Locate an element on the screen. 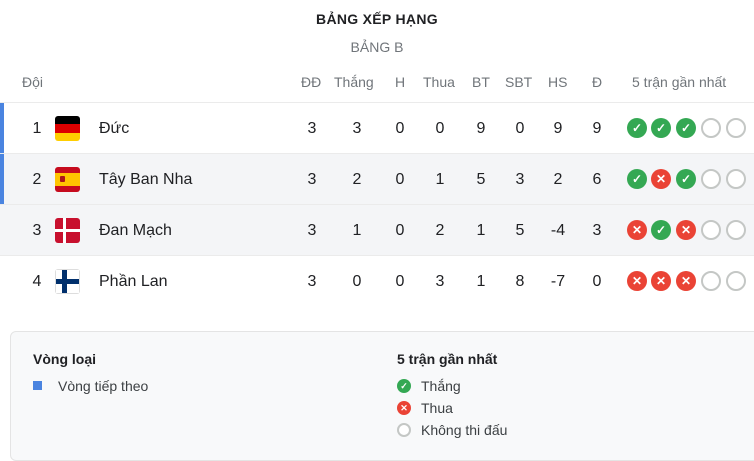 The image size is (754, 461). denmark-flag-icon is located at coordinates (67, 230).